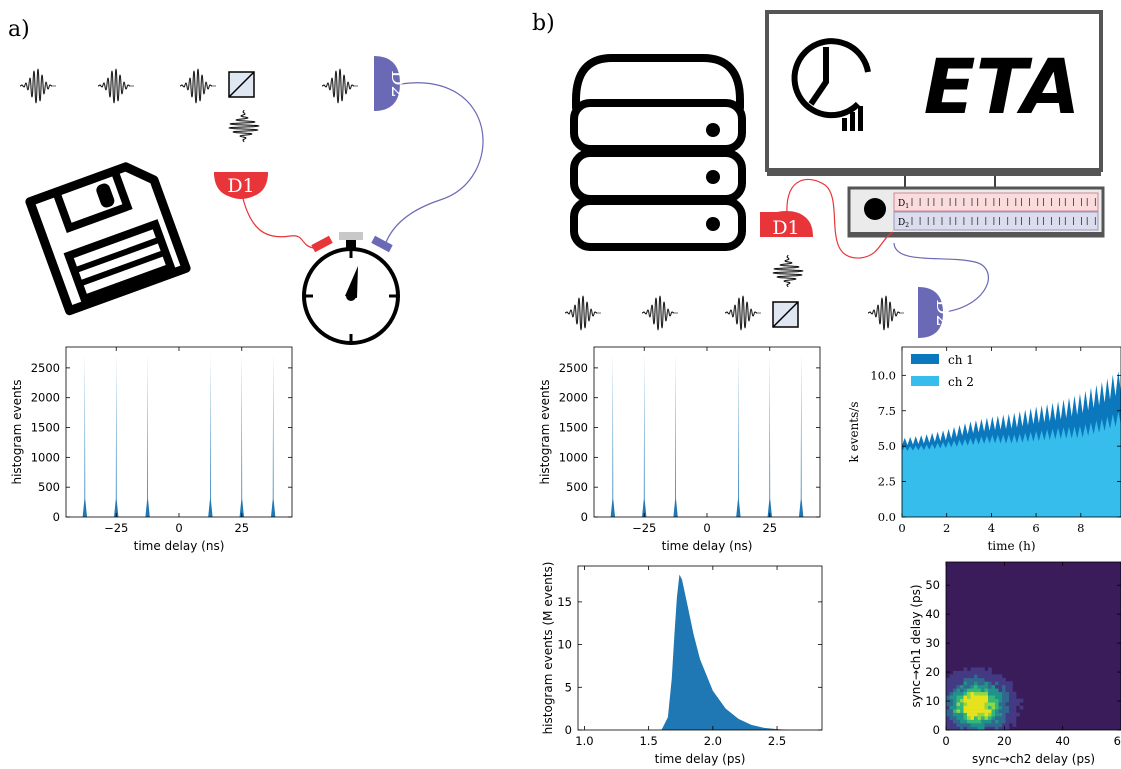 This screenshot has width=1121, height=769. I want to click on x-tick-label: 2.0, so click(713, 741).